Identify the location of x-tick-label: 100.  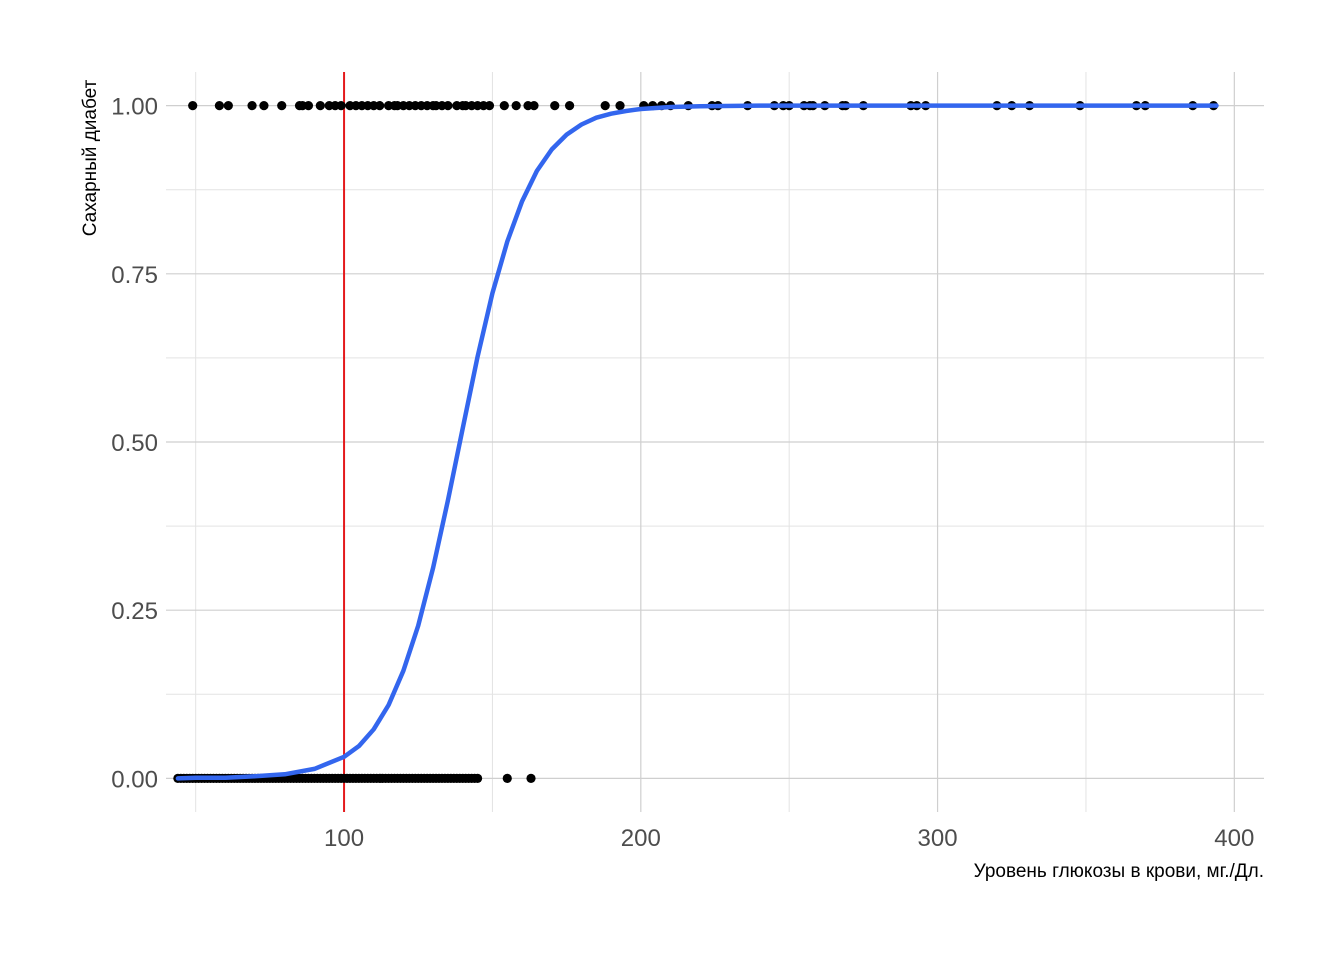
(344, 838).